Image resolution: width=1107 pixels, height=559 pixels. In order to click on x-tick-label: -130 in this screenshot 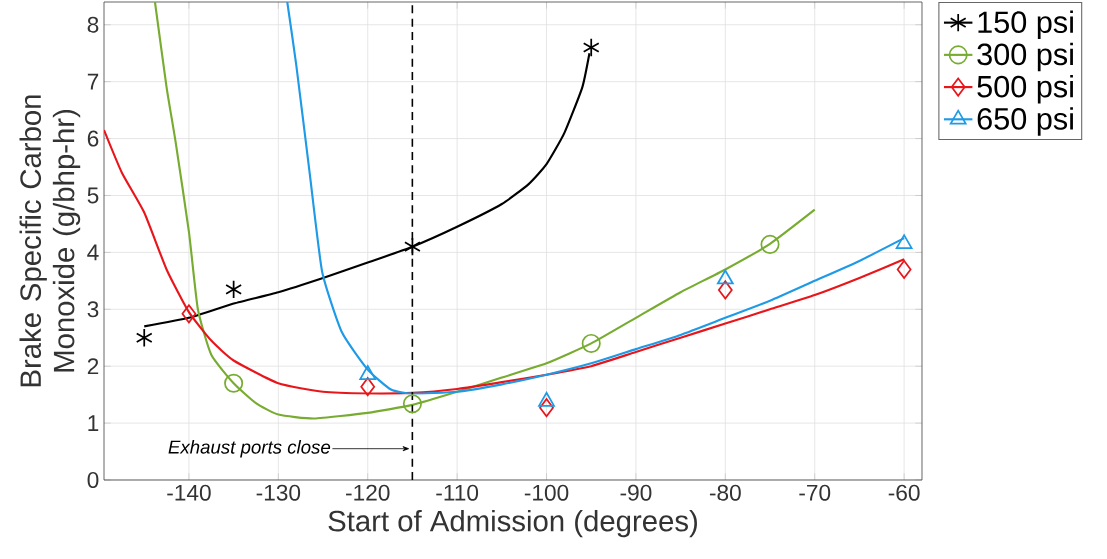, I will do `click(278, 492)`.